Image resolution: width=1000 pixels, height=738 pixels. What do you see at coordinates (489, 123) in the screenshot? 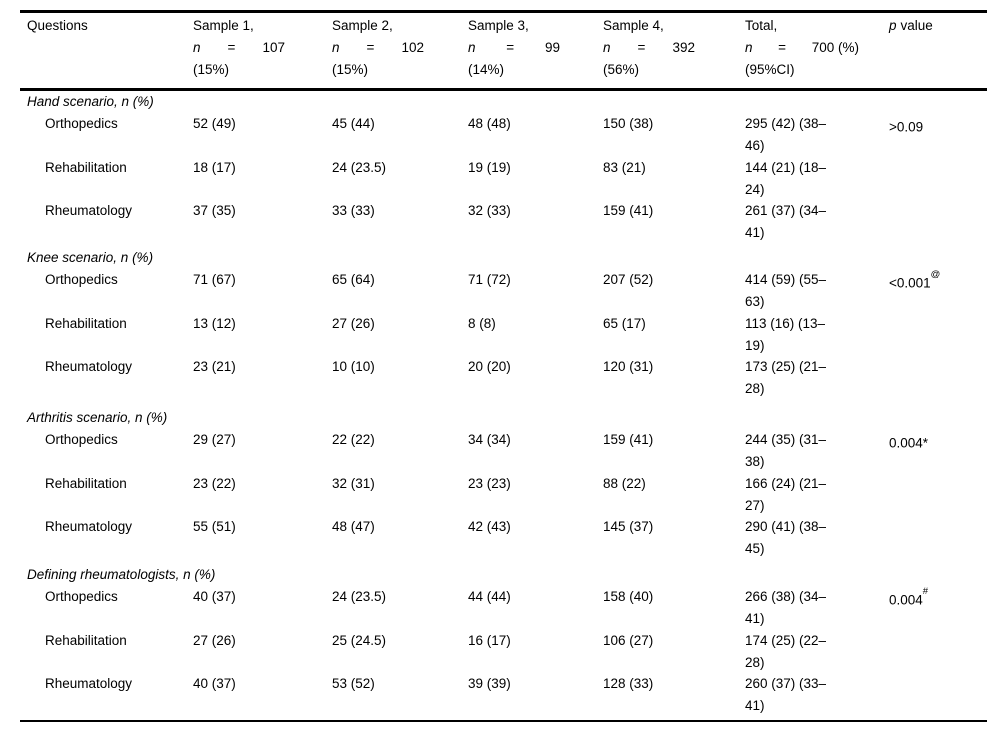
I see `sample-3-value: 48 (48)` at bounding box center [489, 123].